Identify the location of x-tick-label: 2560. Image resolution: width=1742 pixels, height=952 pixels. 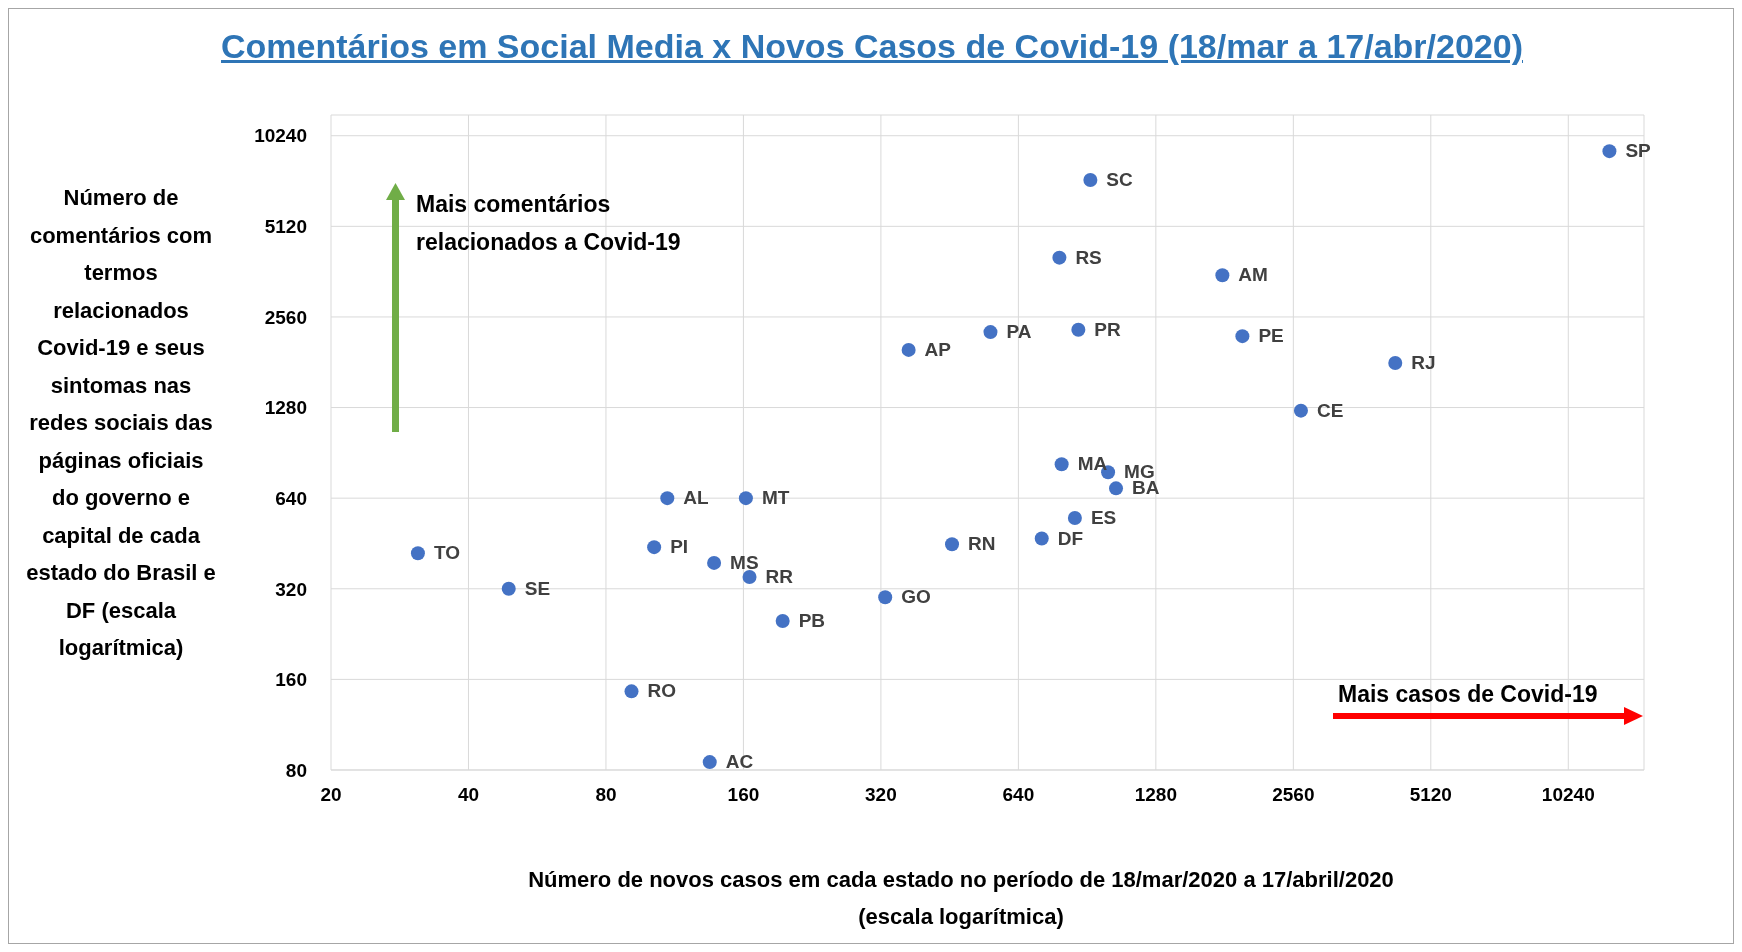
(1293, 795).